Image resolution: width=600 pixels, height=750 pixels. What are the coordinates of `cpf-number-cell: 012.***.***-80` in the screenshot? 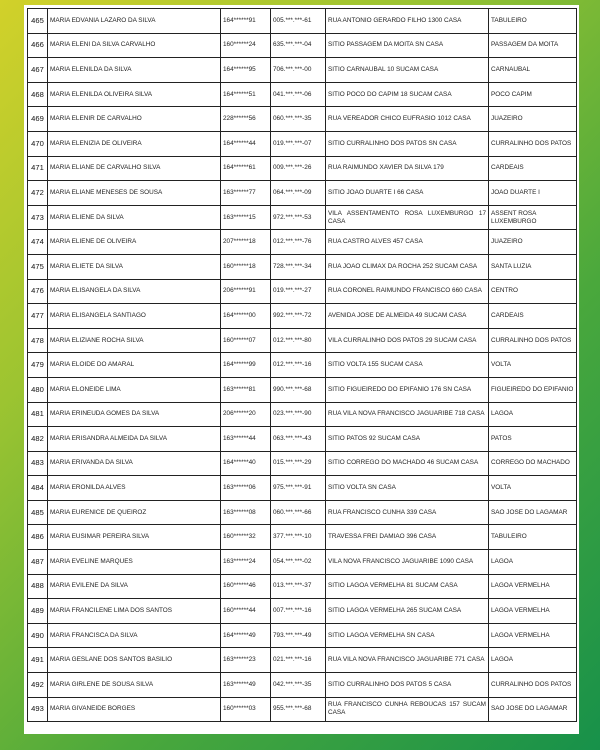 It's located at (298, 340).